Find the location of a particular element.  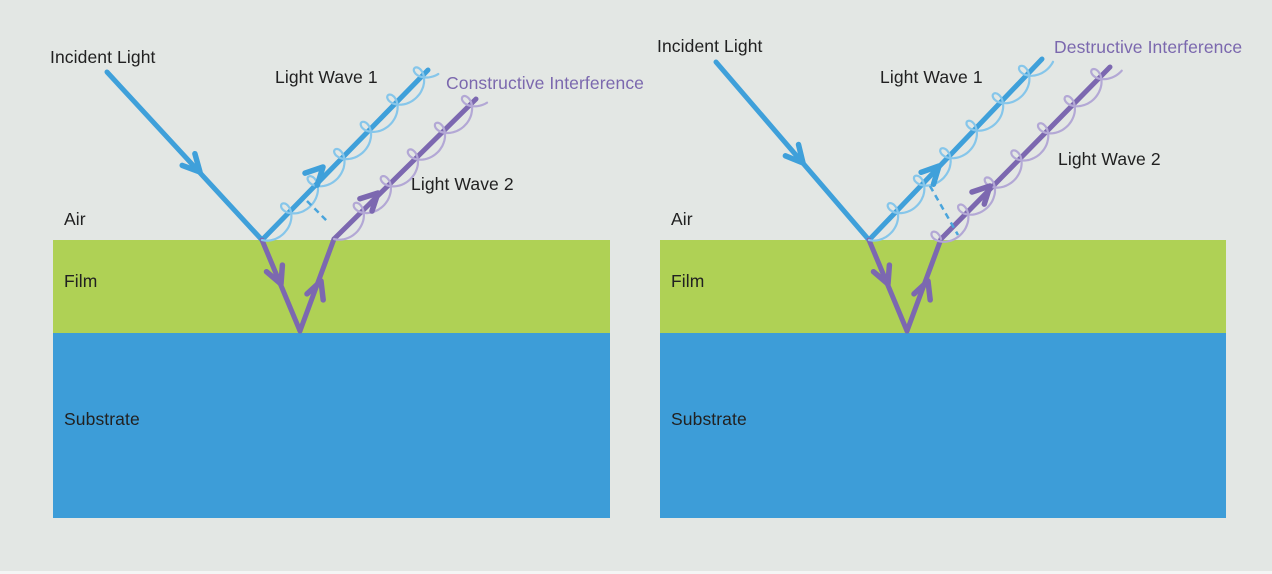

label-substrate-right: Substrate is located at coordinates (709, 419).